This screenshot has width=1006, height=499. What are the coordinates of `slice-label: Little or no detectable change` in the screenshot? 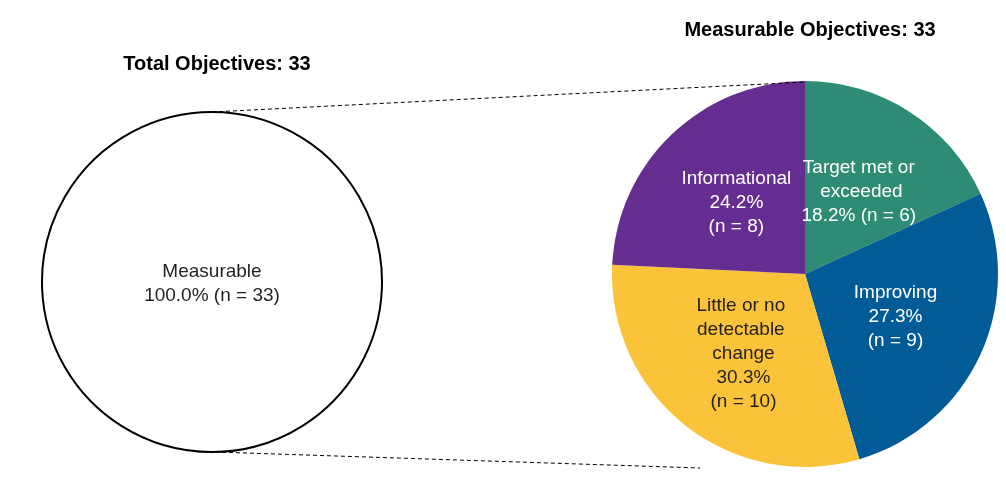 It's located at (743, 328).